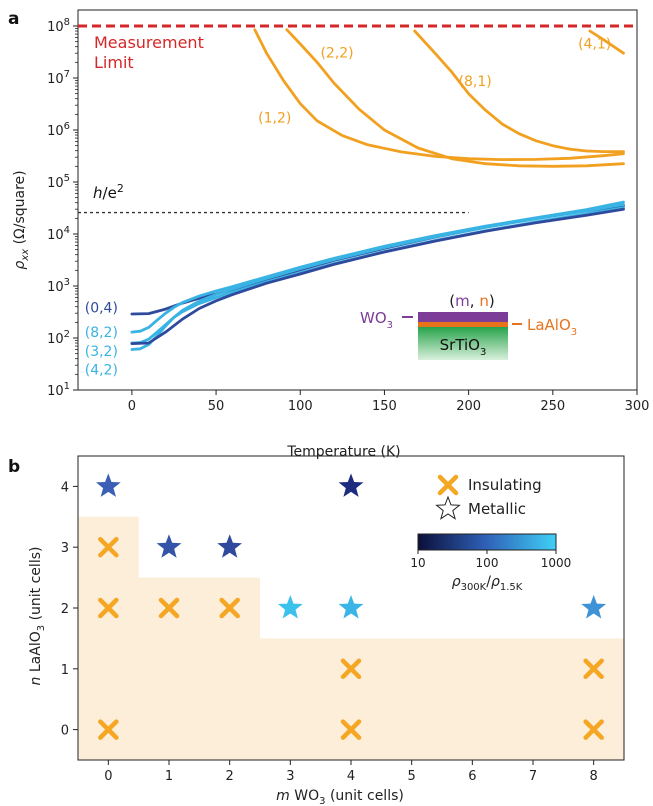 The image size is (653, 806). Describe the element at coordinates (25, 255) in the screenshot. I see `y-label-sub: xx` at that location.